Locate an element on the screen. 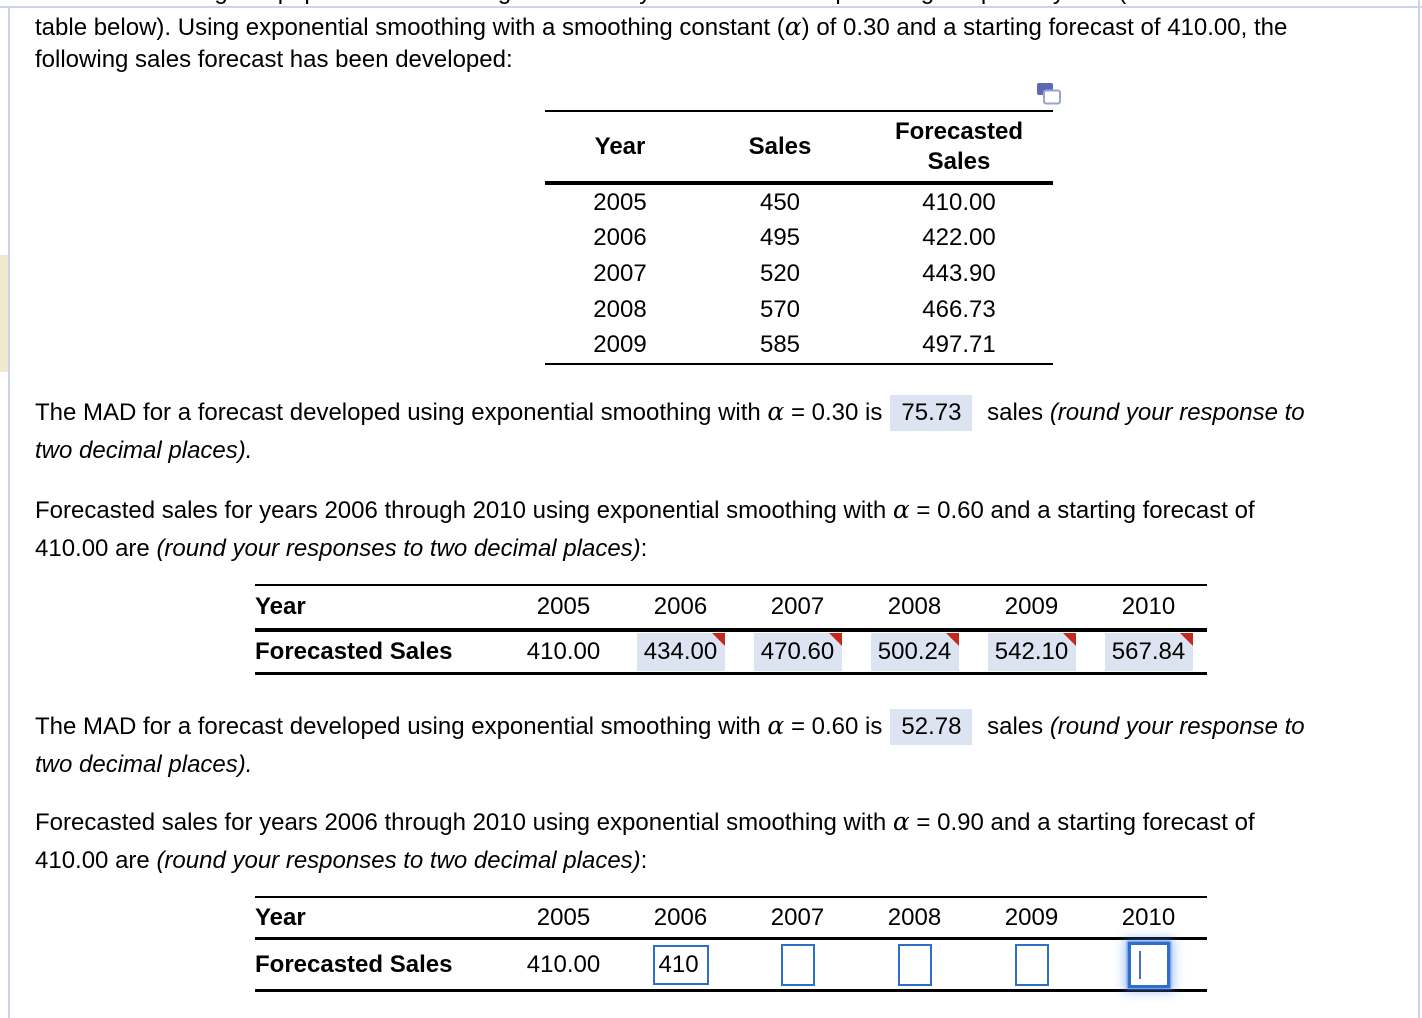  answer-2008: 500.24 is located at coordinates (914, 652).